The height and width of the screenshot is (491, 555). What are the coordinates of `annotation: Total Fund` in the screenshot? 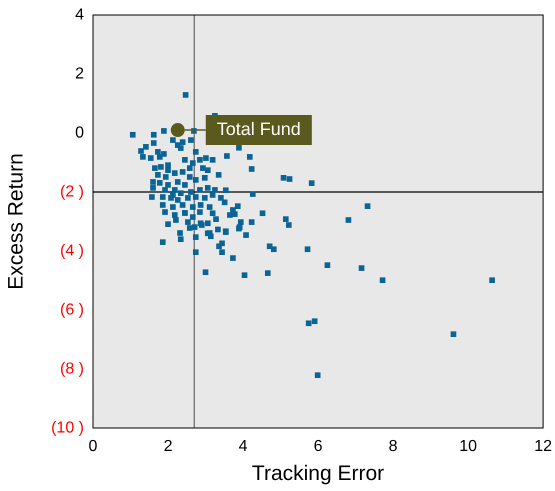 It's located at (258, 129).